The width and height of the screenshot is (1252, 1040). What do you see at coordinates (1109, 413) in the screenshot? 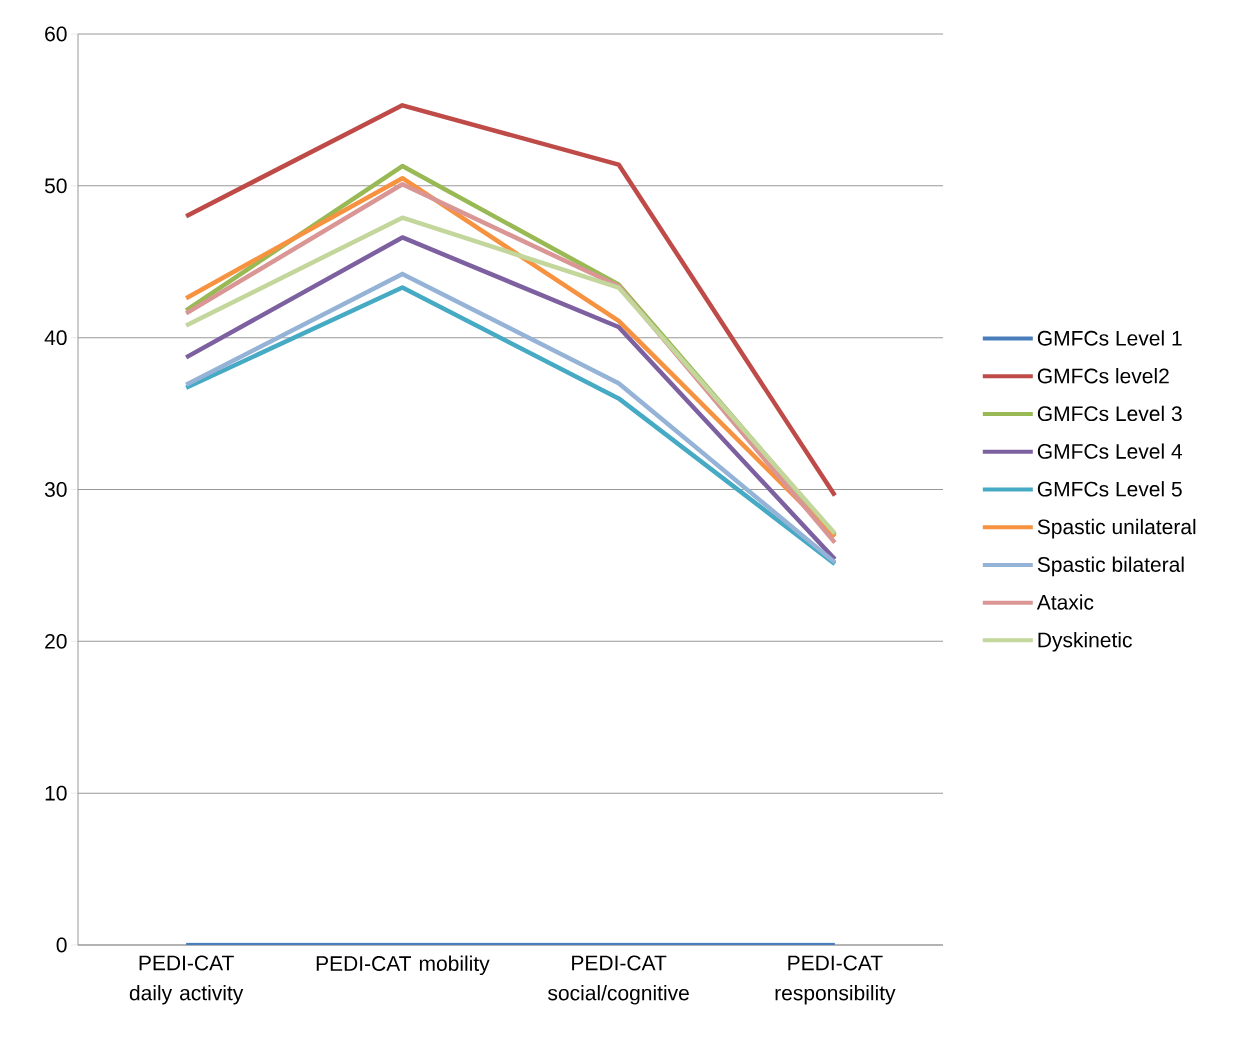
I see `legend-label: GMFCs Level 3` at bounding box center [1109, 413].